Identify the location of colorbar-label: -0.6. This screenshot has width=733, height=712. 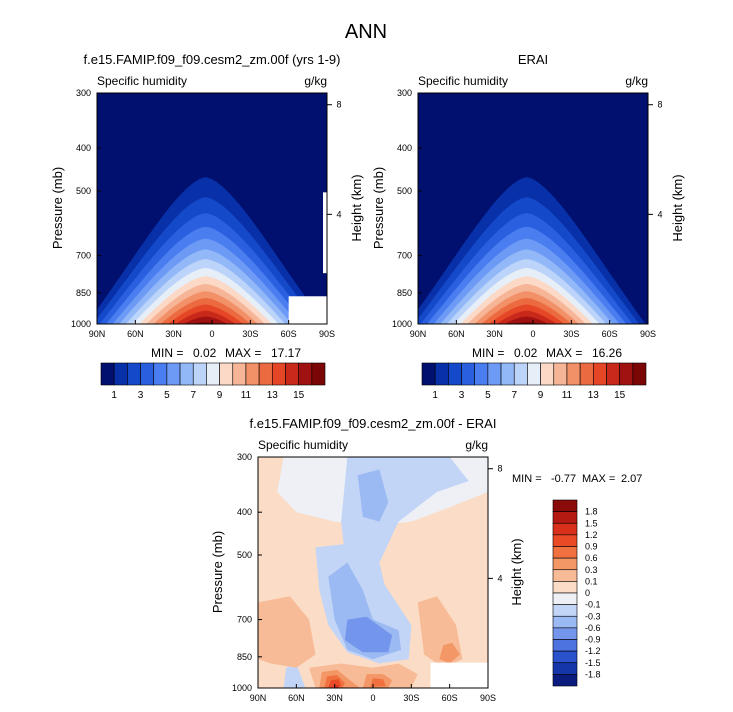
(593, 628).